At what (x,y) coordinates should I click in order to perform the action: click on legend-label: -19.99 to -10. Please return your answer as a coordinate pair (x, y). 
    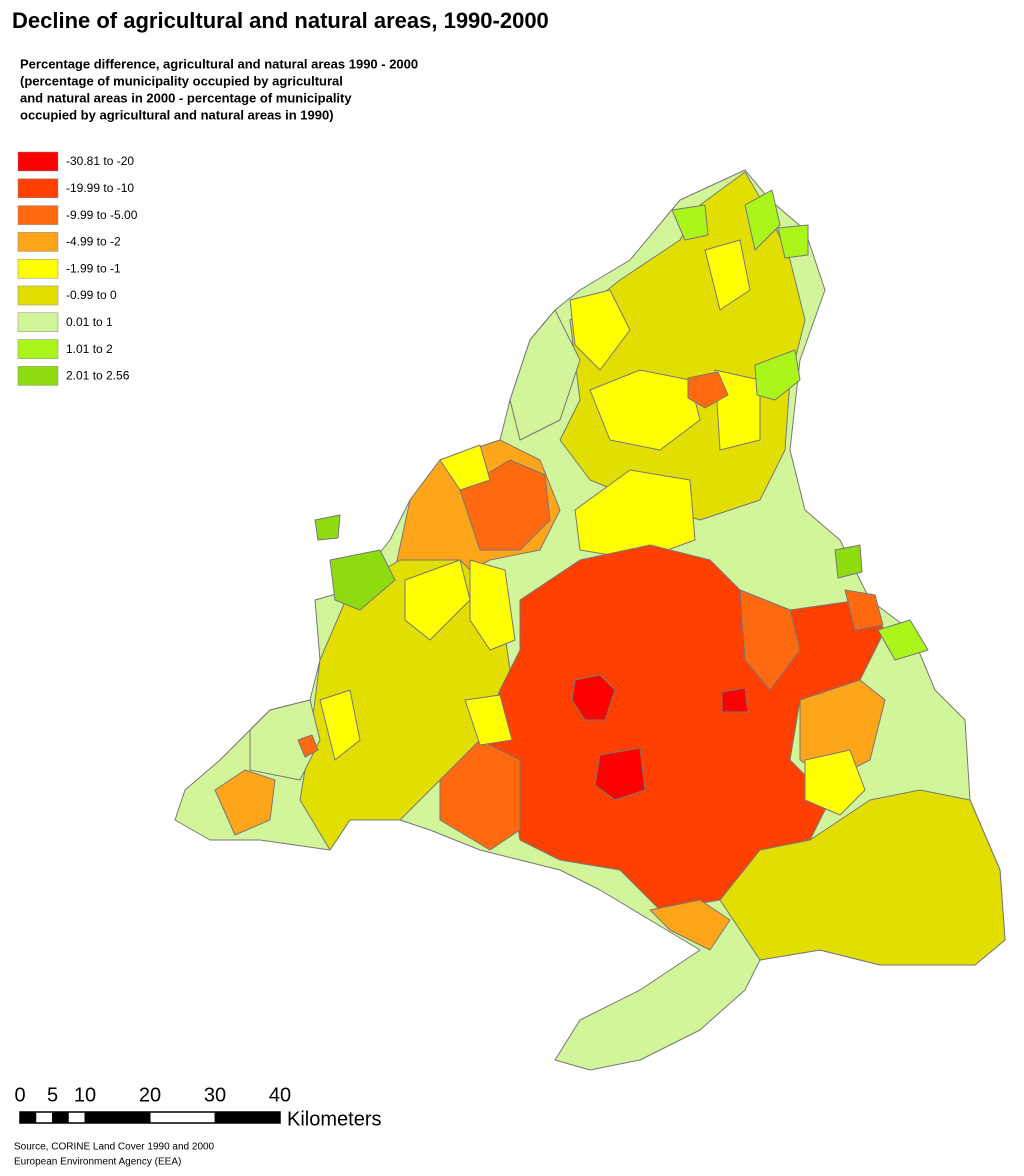
    Looking at the image, I should click on (100, 188).